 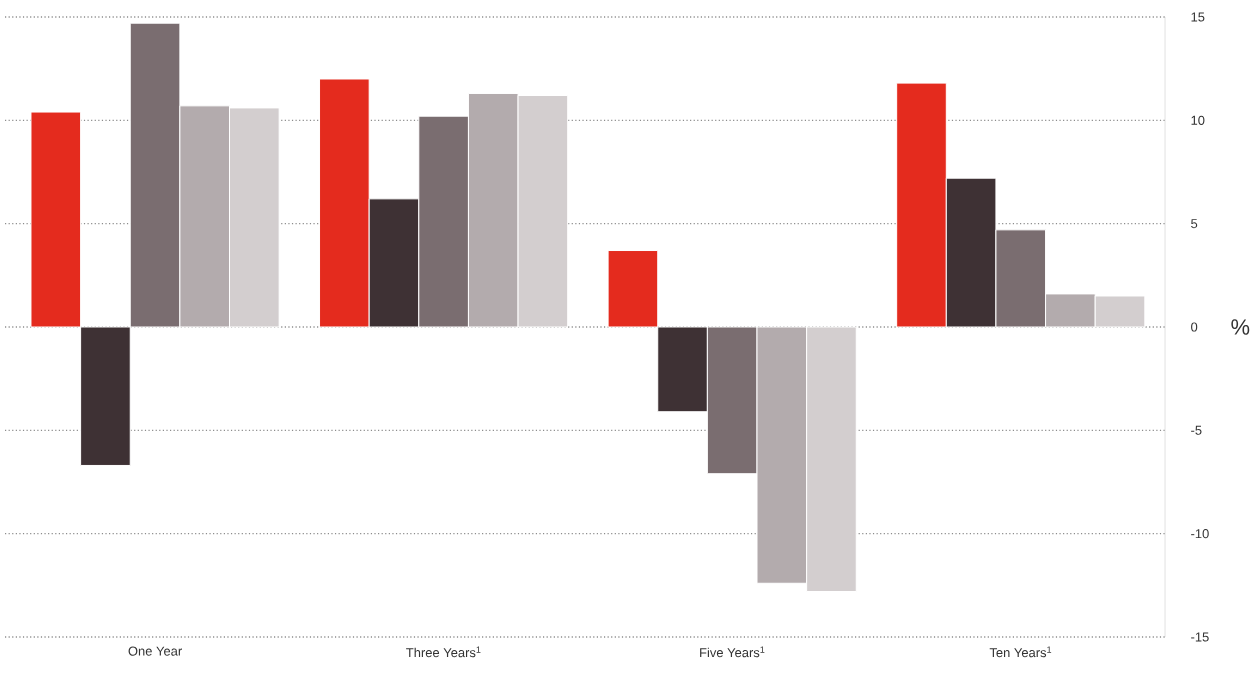 What do you see at coordinates (1020, 652) in the screenshot?
I see `x-tick-label: Ten Years$^{1}$` at bounding box center [1020, 652].